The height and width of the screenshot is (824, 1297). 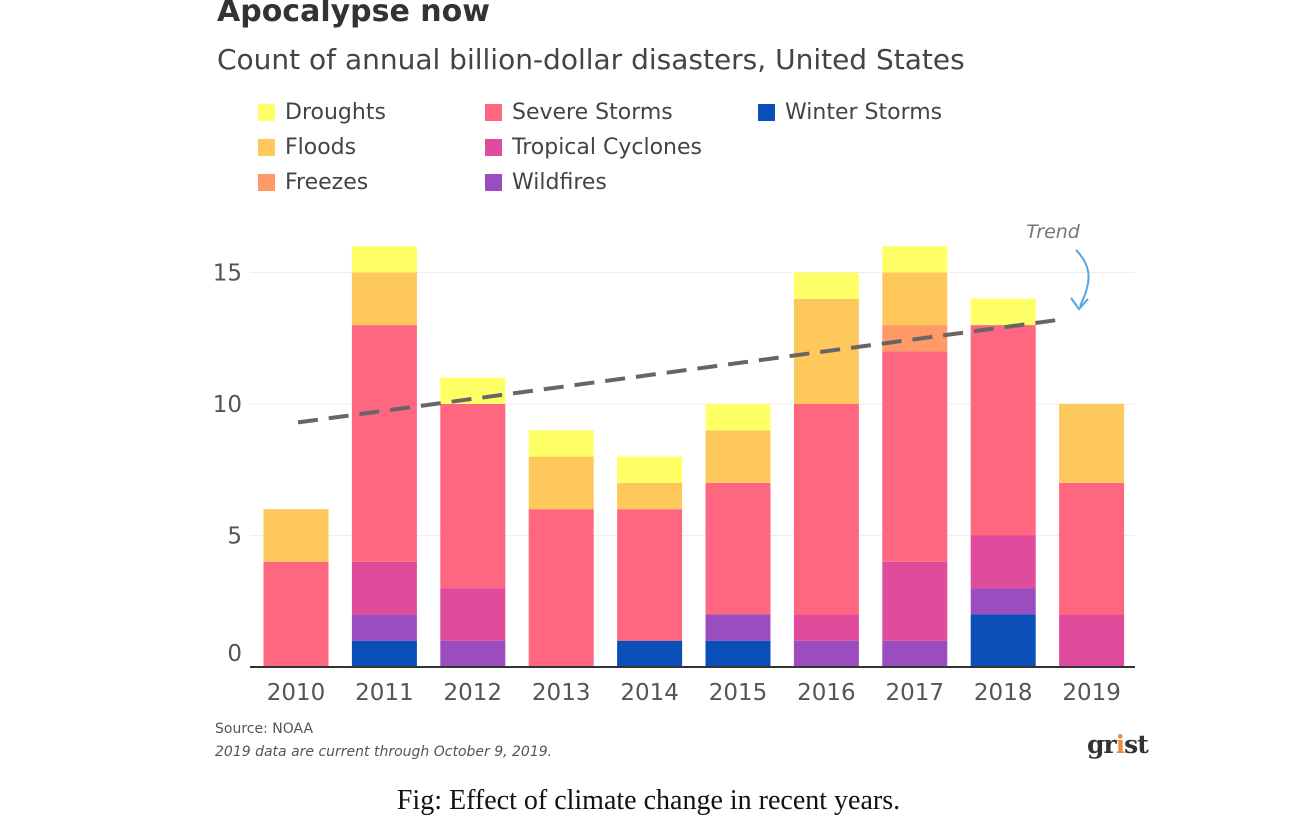 I want to click on legend-swatch-tropical-cyclones, so click(x=493, y=147).